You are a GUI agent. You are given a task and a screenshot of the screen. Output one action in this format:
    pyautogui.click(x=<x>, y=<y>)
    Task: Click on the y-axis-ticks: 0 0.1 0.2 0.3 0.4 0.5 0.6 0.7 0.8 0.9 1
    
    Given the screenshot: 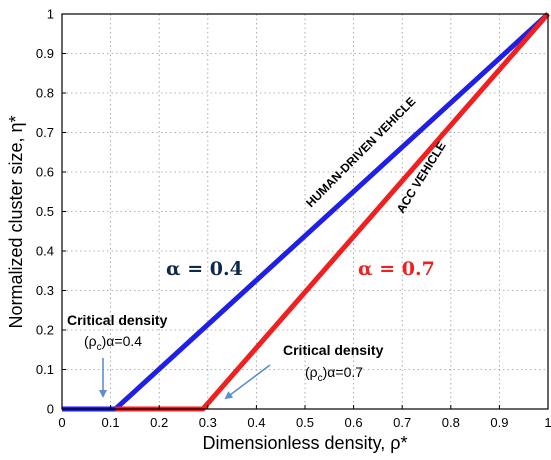 What is the action you would take?
    pyautogui.click(x=51, y=212)
    